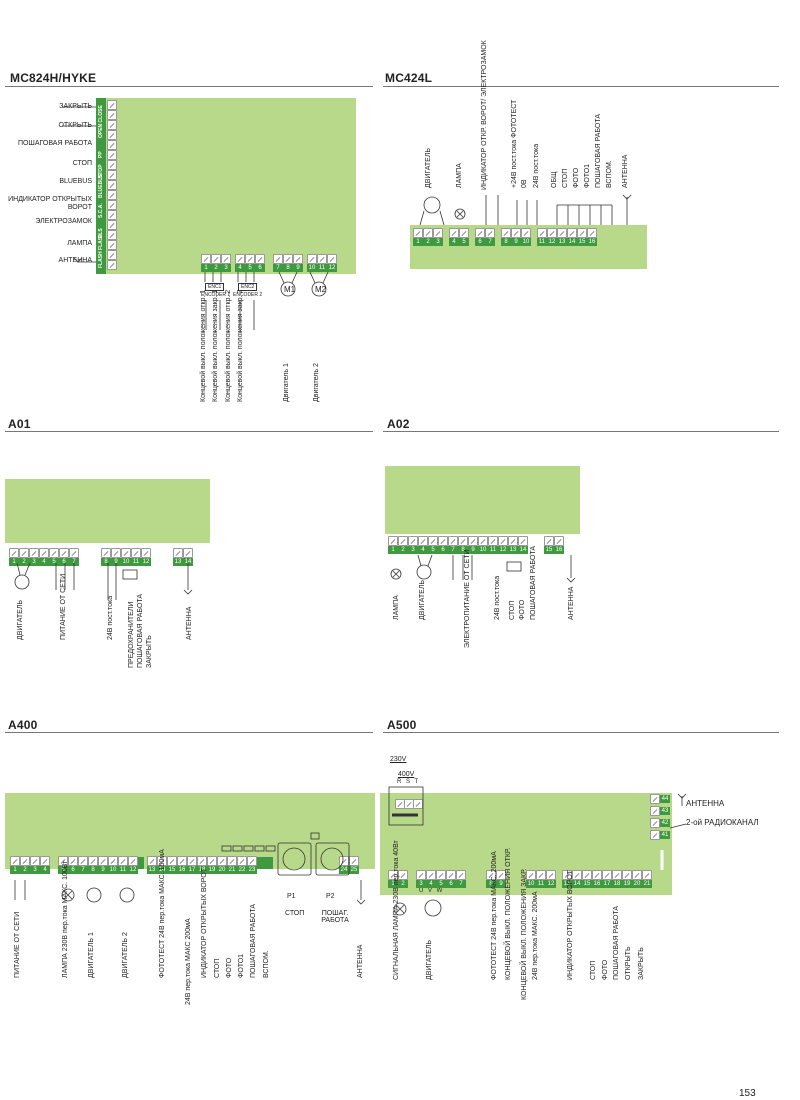  What do you see at coordinates (83, 870) in the screenshot?
I see `a400-terminal-num: 7` at bounding box center [83, 870].